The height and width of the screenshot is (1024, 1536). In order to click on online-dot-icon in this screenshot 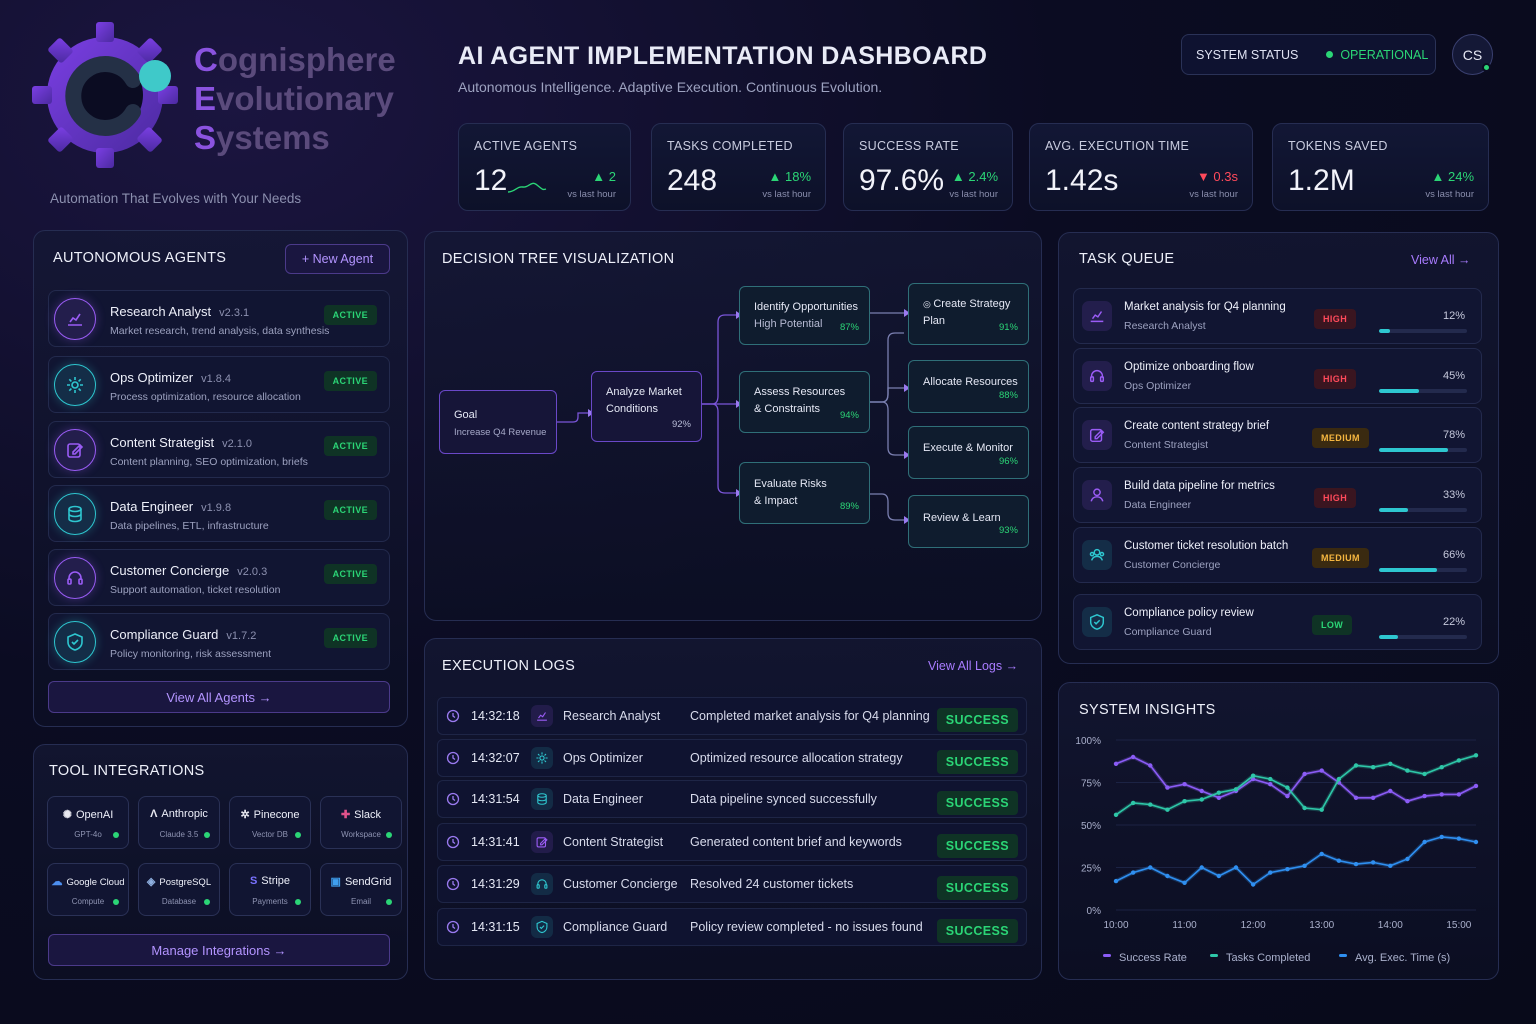, I will do `click(1486, 67)`.